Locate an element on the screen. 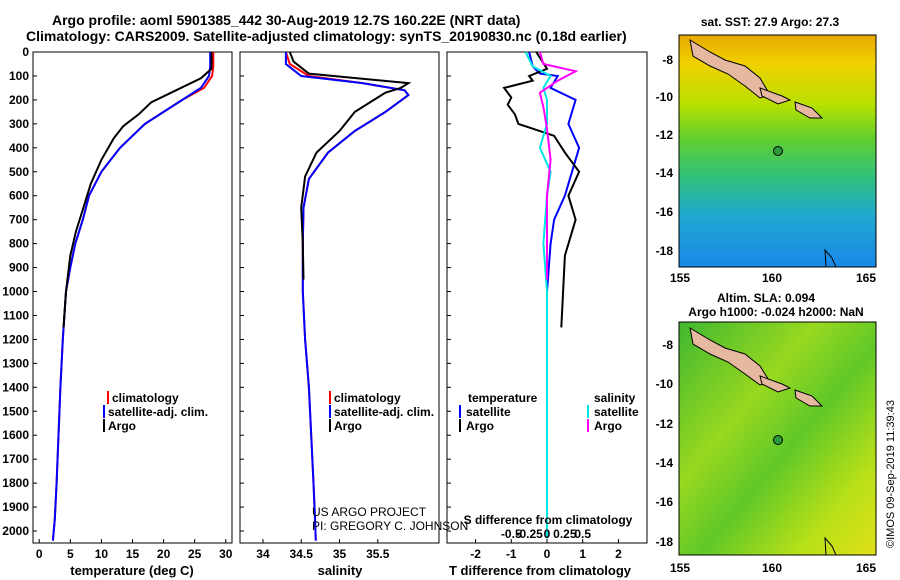 This screenshot has height=580, width=900. salinity-legend: climatology satellite-adj. clim. Argo is located at coordinates (381, 412).